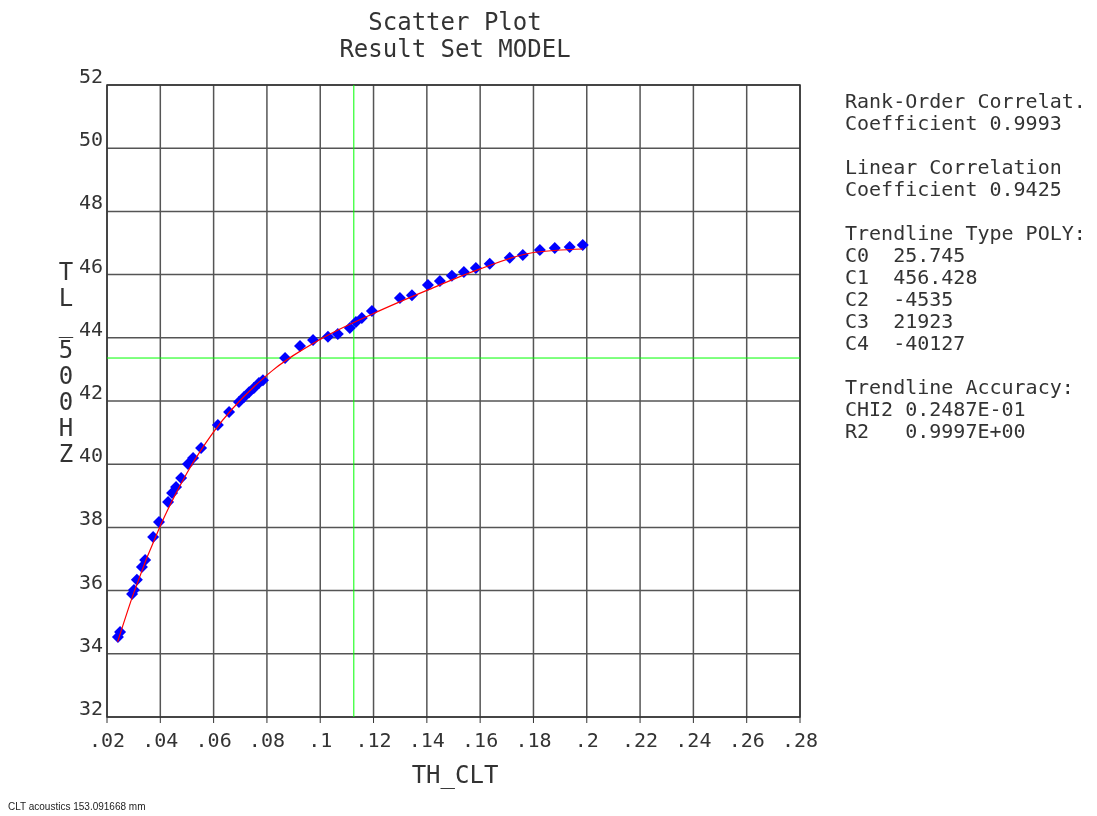 This screenshot has width=1097, height=816. What do you see at coordinates (965, 288) in the screenshot?
I see `text: Trendline Type POLY: C0 25.745 C1 456.428 C2 -4535 C3 21923 C4 -40127` at bounding box center [965, 288].